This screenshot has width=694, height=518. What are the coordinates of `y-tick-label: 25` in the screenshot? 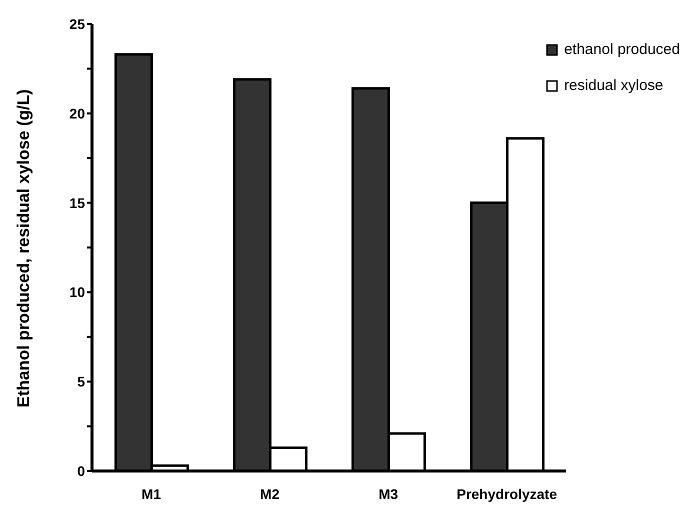 It's located at (77, 24).